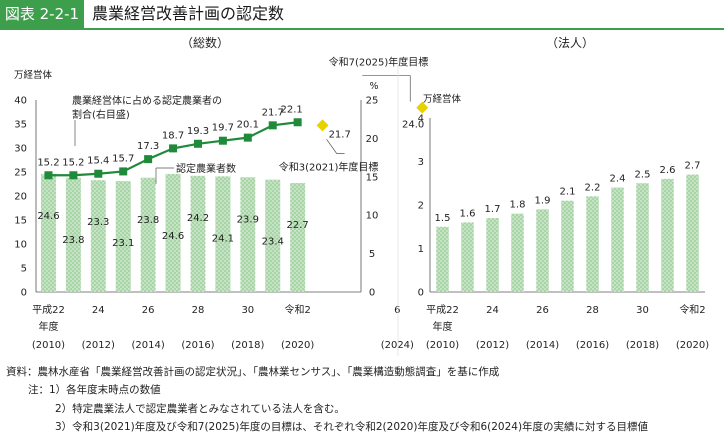 The image size is (724, 434). Describe the element at coordinates (443, 326) in the screenshot. I see `chart2-year-label: 年度` at that location.